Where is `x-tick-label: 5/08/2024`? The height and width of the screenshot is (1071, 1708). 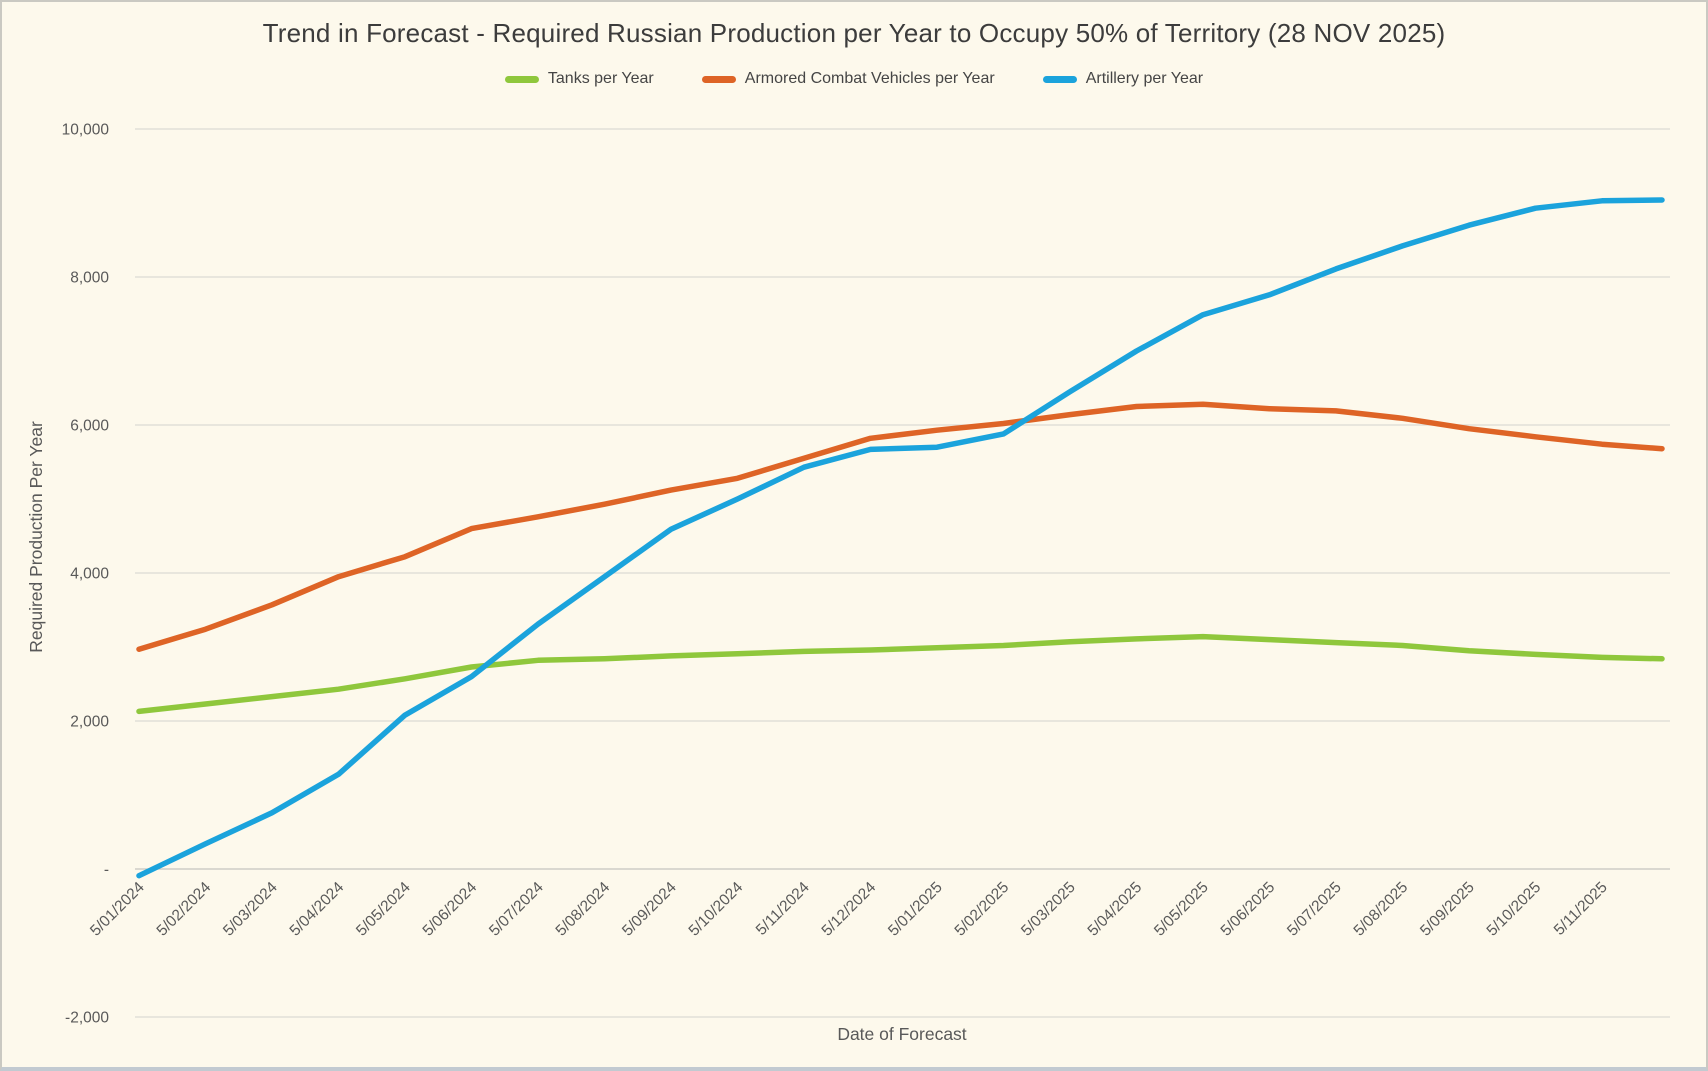 x-tick-label: 5/08/2024 is located at coordinates (583, 909).